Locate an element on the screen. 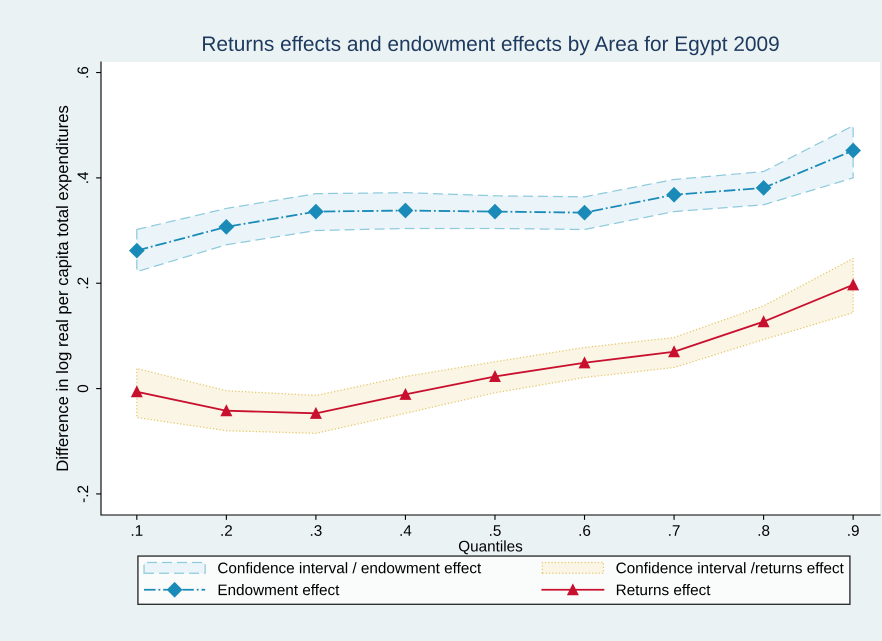  text: Confidence interval /returns effect is located at coordinates (730, 568).